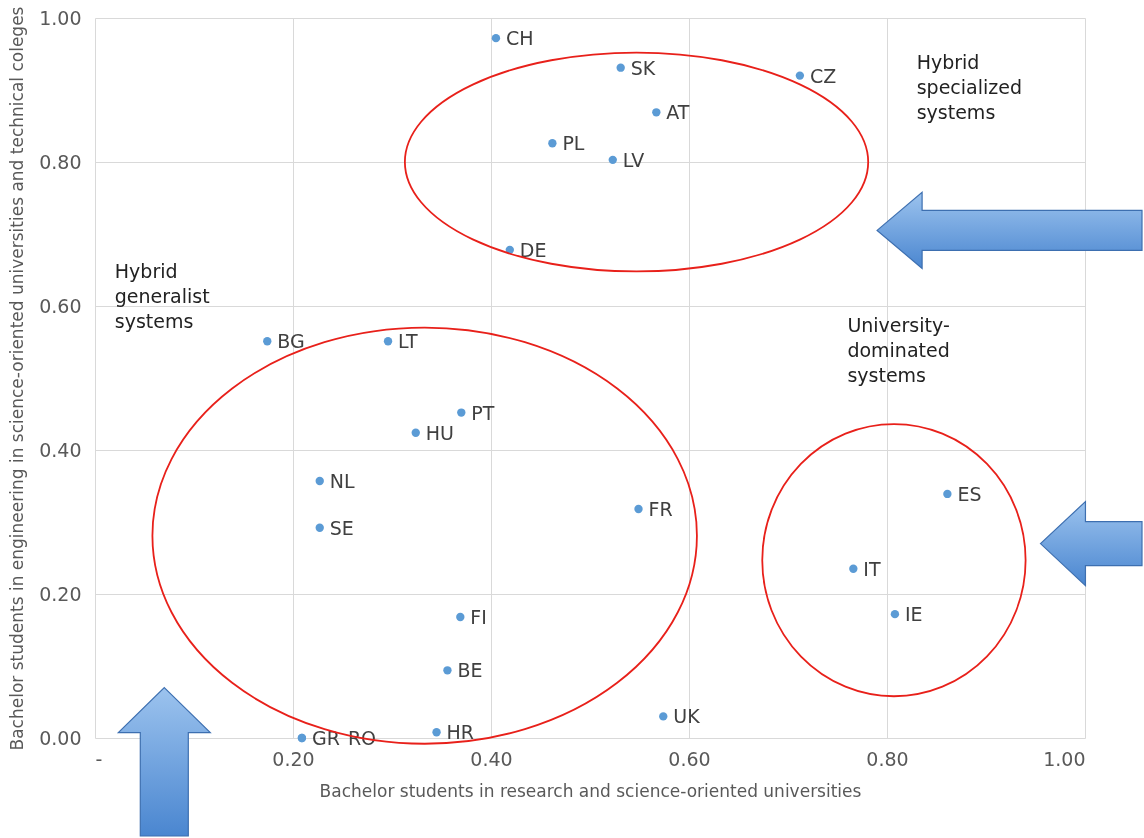  What do you see at coordinates (969, 88) in the screenshot?
I see `annotation: Hybrid specialized systems` at bounding box center [969, 88].